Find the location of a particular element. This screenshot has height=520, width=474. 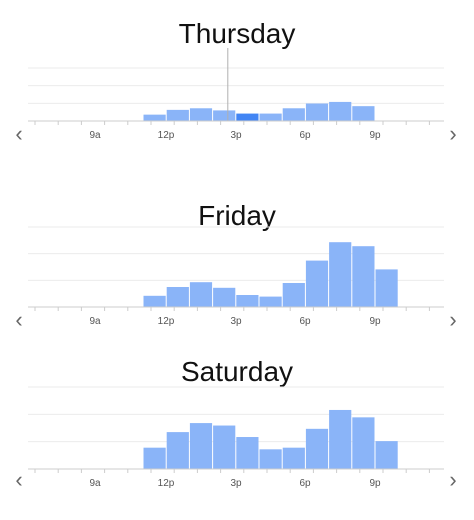

day-title: Saturday is located at coordinates (237, 371).